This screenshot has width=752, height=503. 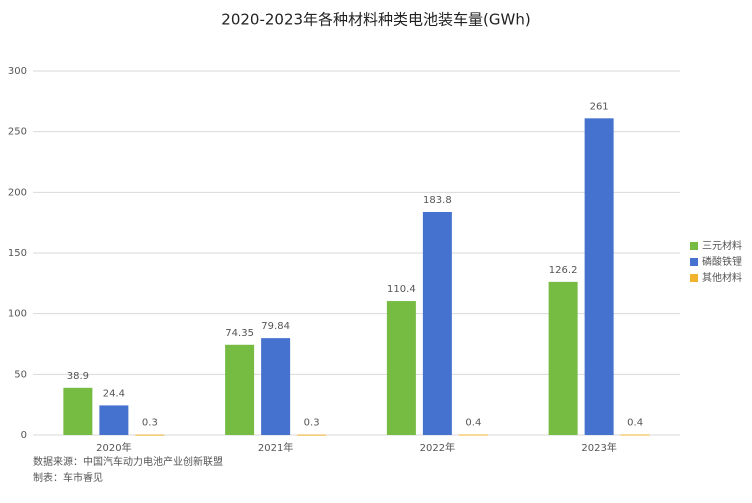 I want to click on source-note: 数据来源：中国汽车动力电池产业创新联盟, so click(x=128, y=461).